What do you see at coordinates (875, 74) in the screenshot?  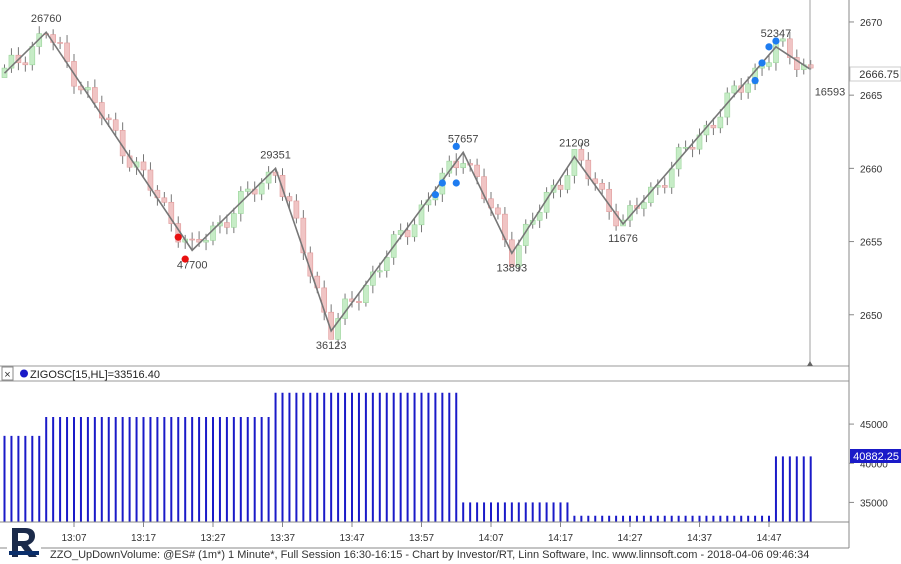 I see `close-price-box` at bounding box center [875, 74].